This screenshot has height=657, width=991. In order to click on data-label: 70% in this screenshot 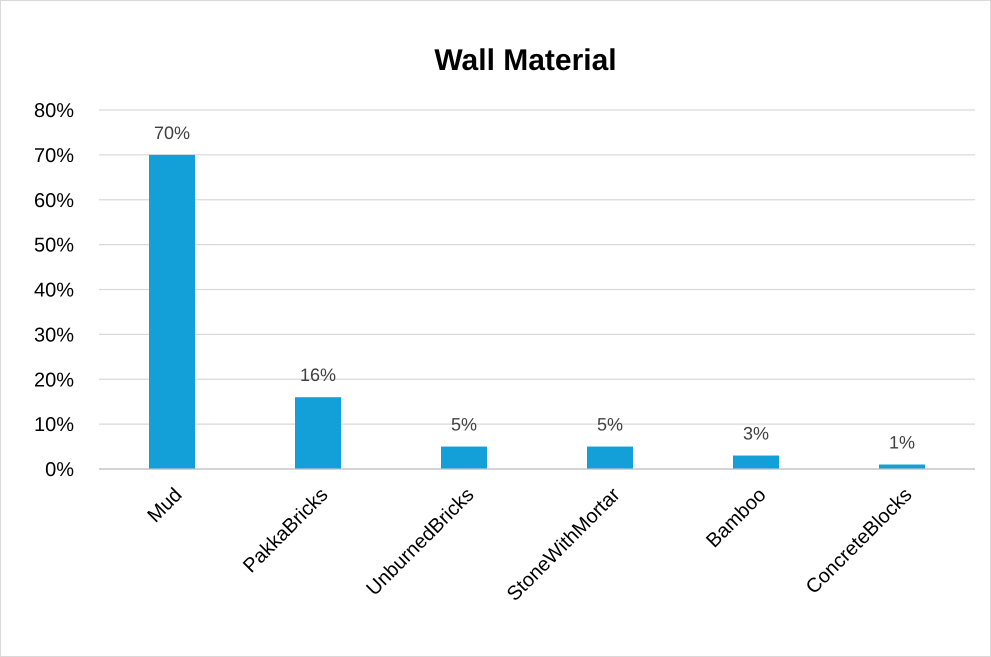, I will do `click(172, 132)`.